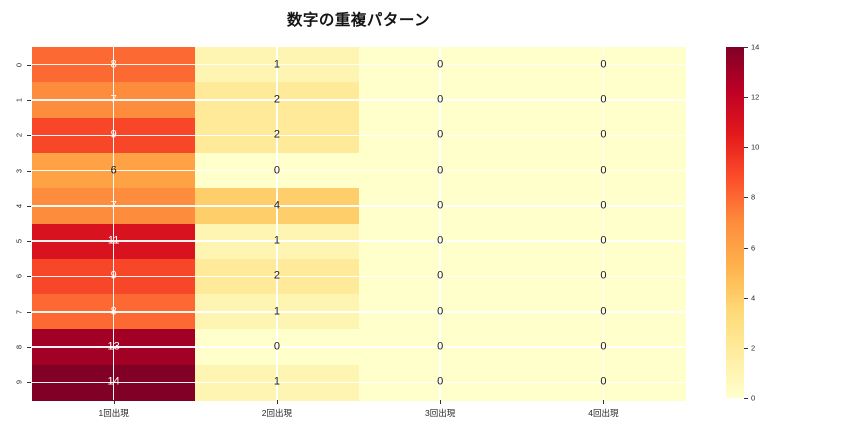 The width and height of the screenshot is (864, 432). I want to click on y-tick-label: 7, so click(19, 311).